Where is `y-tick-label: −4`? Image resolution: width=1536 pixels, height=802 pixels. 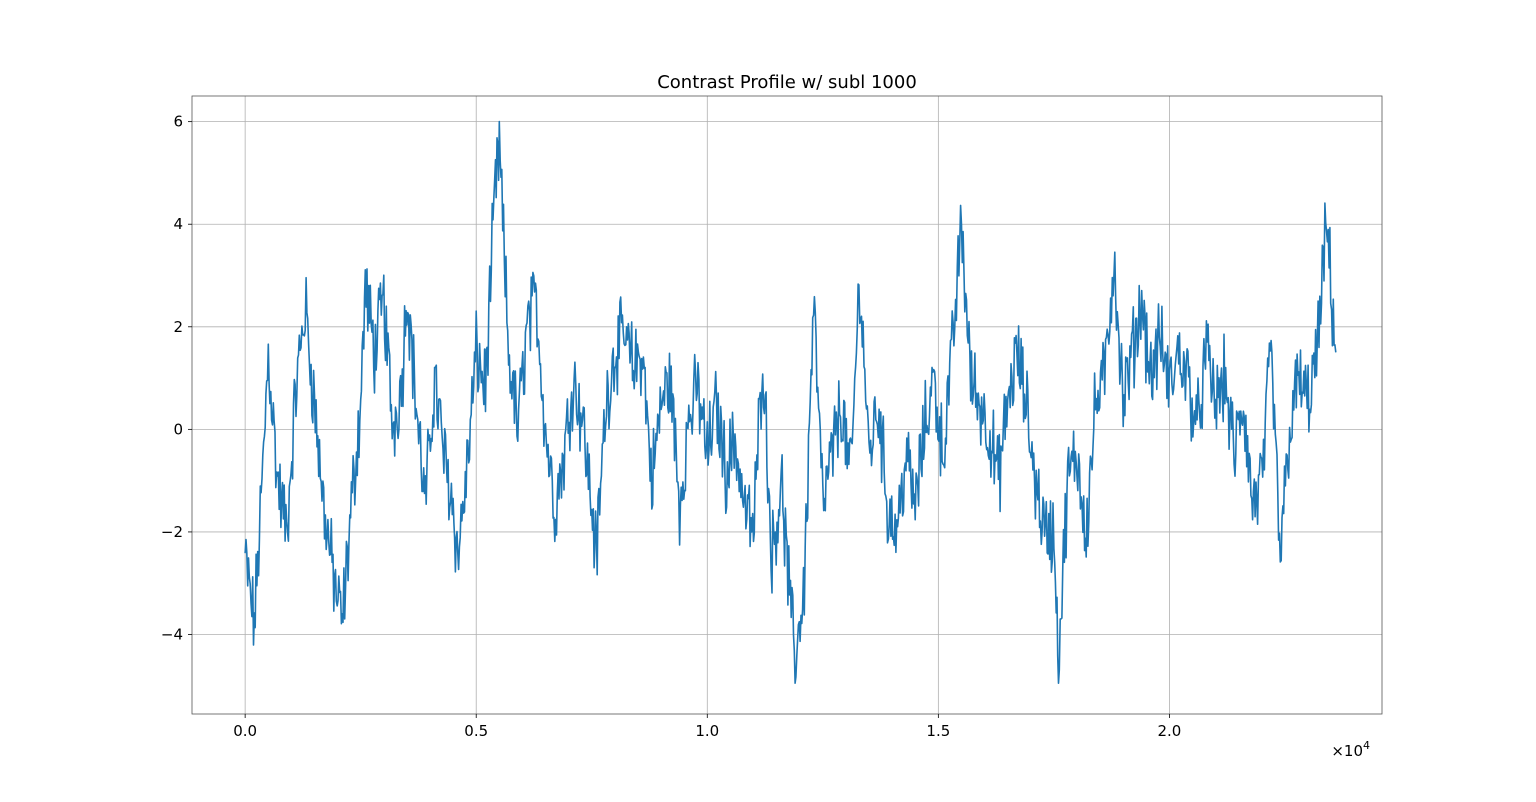 y-tick-label: −4 is located at coordinates (172, 635).